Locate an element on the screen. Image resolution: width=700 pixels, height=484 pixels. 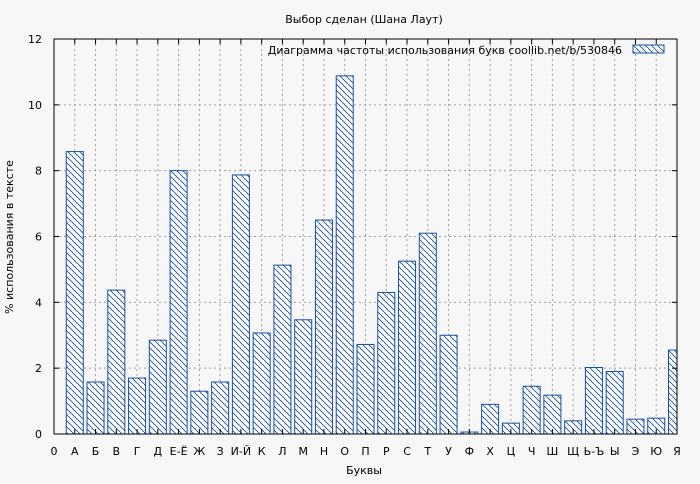
bar-М is located at coordinates (303, 377).